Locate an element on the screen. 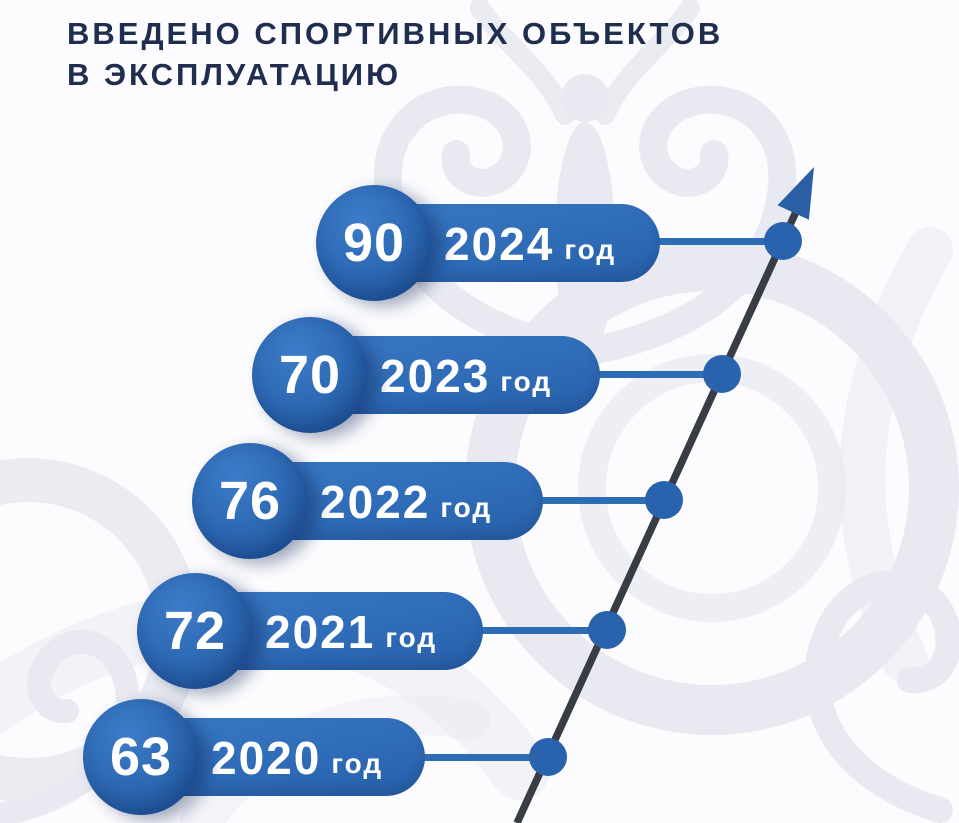  value-label: 70 is located at coordinates (310, 375).